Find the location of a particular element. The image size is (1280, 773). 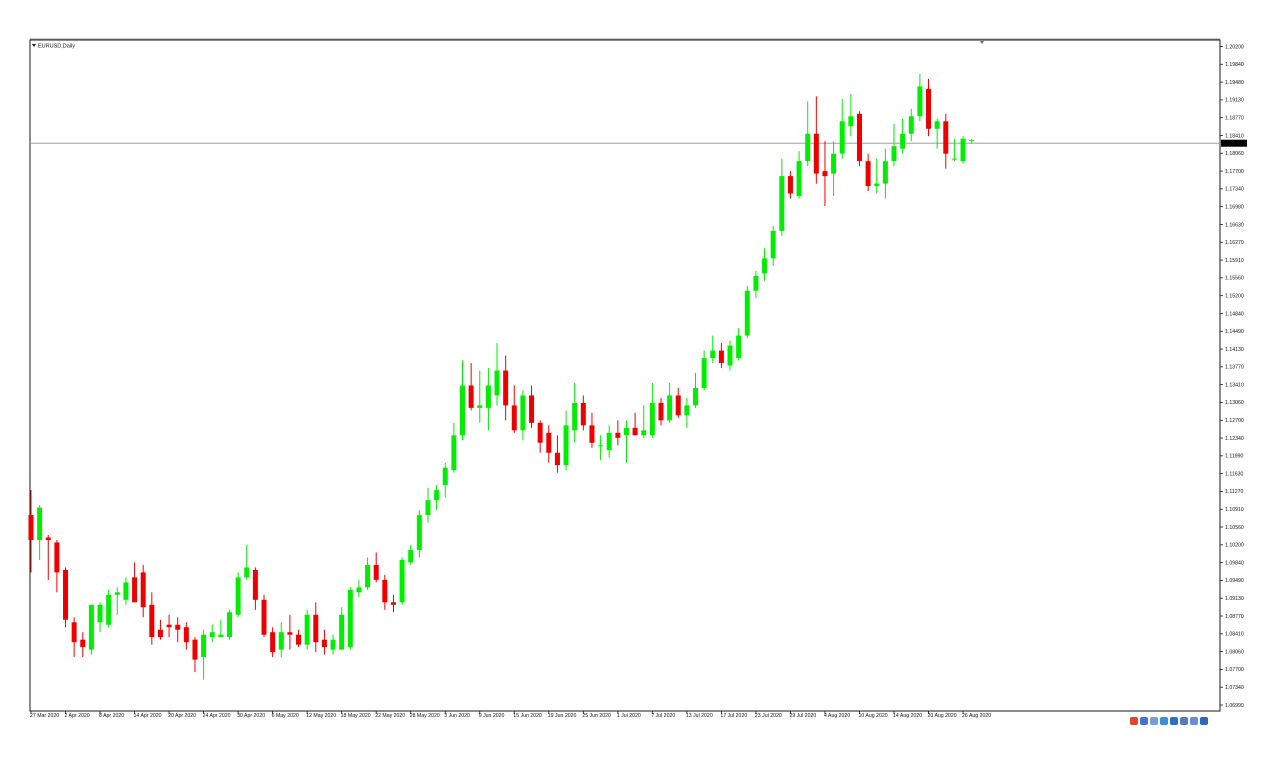

x-tick-label: 20 Aug 2020 is located at coordinates (942, 716).